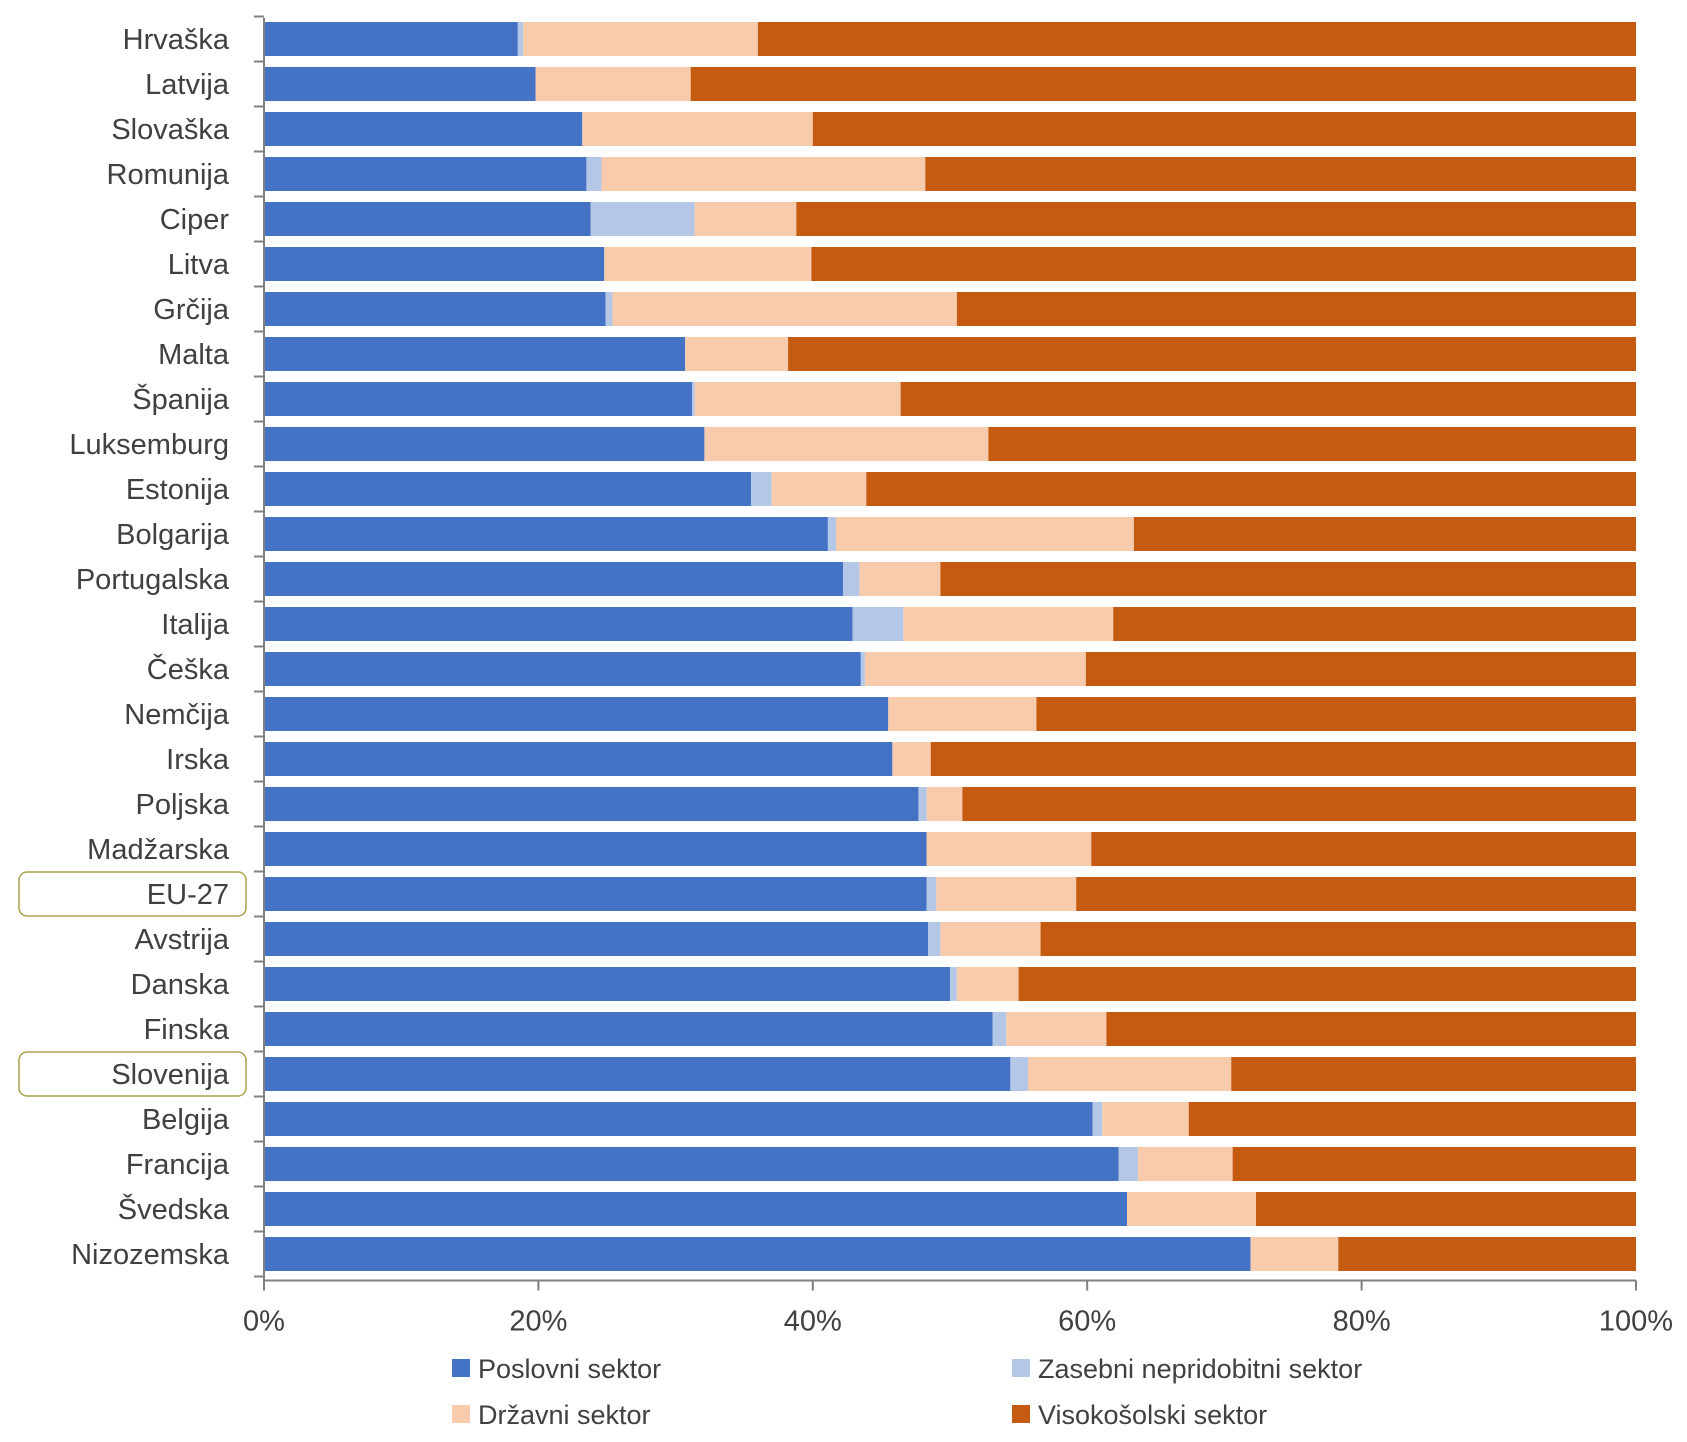 The height and width of the screenshot is (1442, 1687). I want to click on bar-nemcija-drzavni-sektor, so click(962, 714).